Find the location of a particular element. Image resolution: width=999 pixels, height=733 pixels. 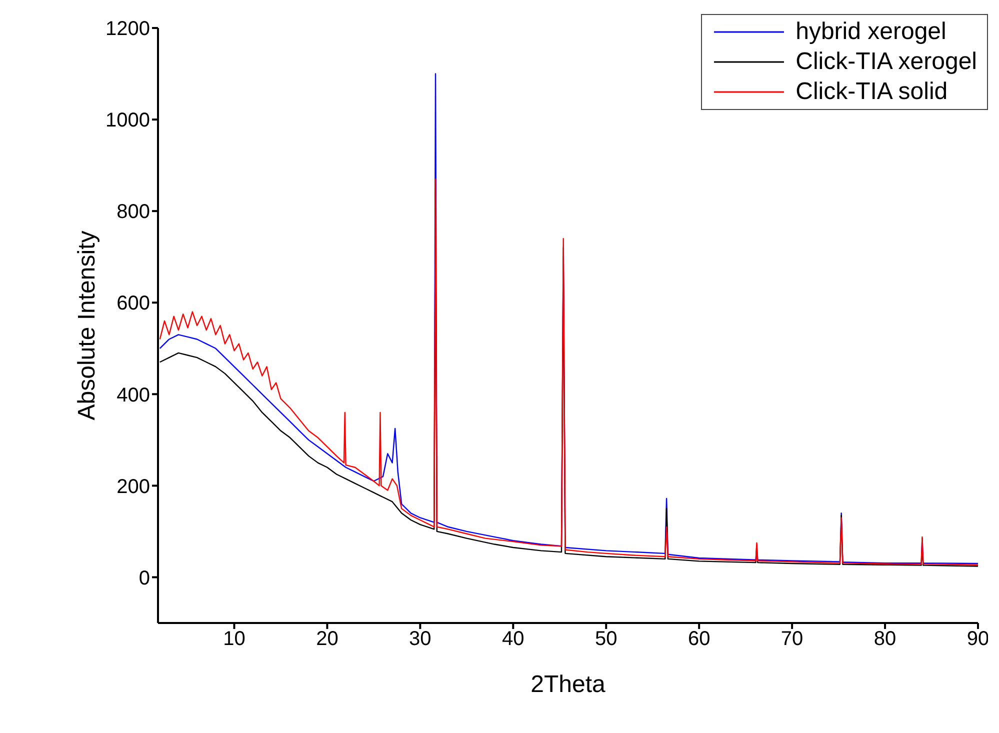

x-tick-label: 20 is located at coordinates (327, 639).